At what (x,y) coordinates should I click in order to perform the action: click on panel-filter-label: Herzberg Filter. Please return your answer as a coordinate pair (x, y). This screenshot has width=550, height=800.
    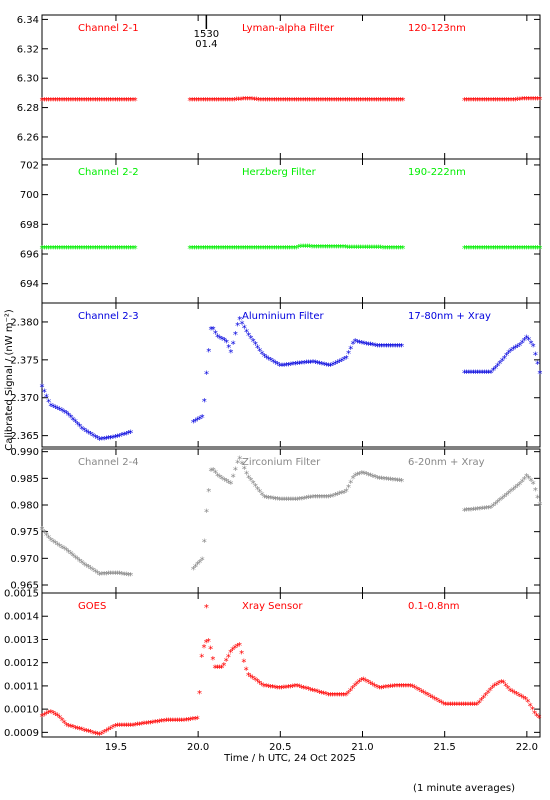
    Looking at the image, I should click on (279, 172).